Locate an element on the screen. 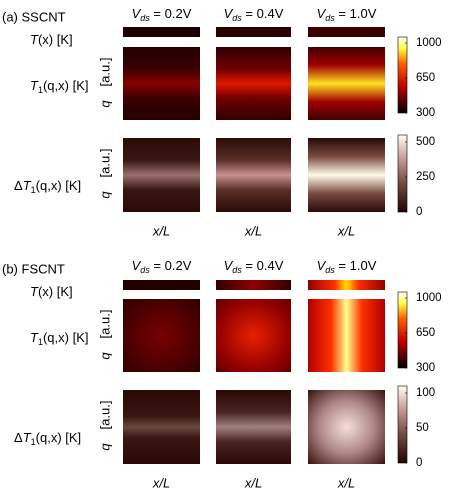 Image resolution: width=450 pixels, height=490 pixels. panel-label: (a) SSCNT is located at coordinates (34, 16).